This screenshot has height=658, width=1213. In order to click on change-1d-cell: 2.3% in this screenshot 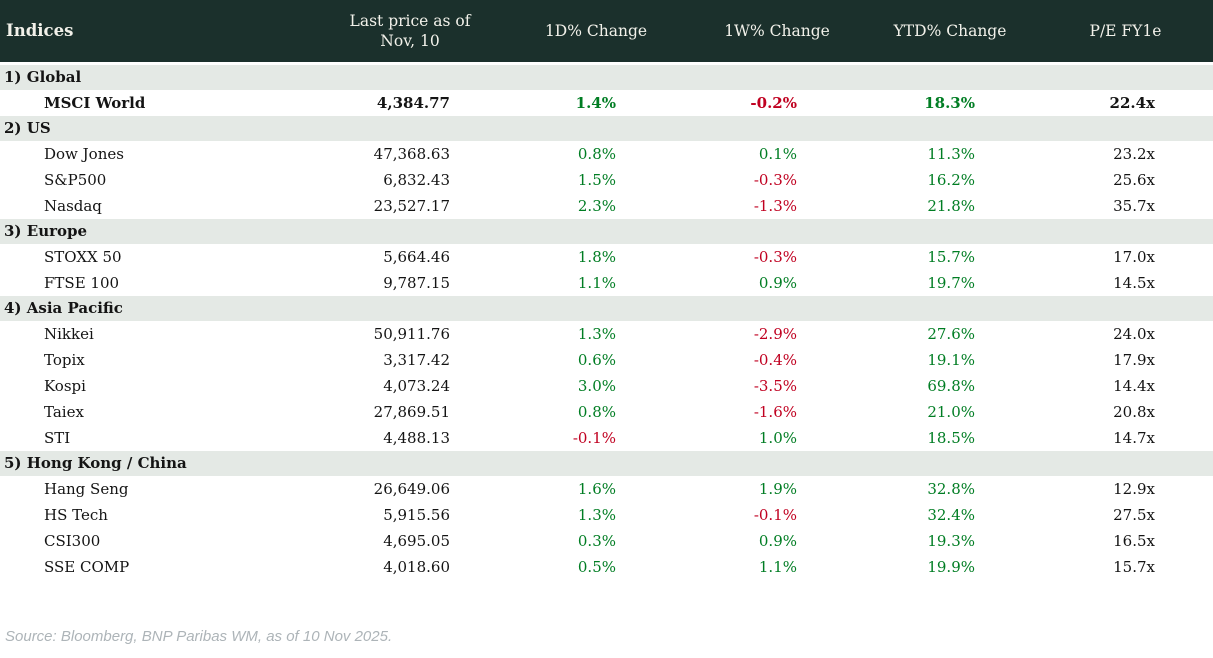, I will do `click(596, 206)`.